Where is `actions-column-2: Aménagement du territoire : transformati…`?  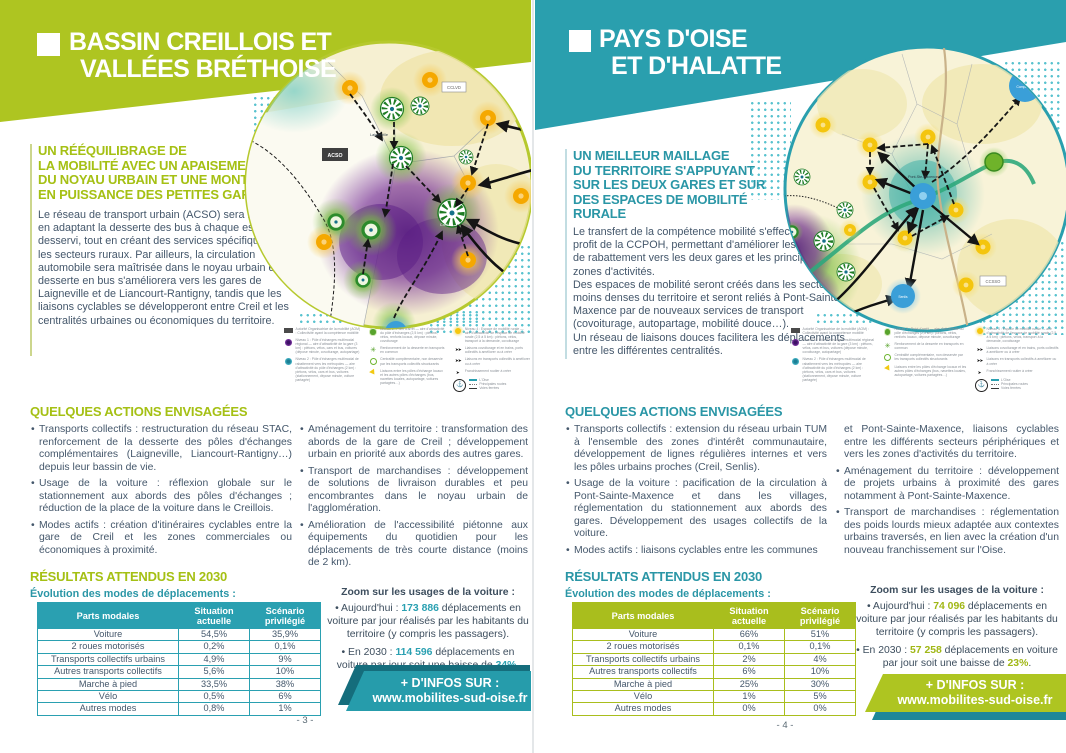 actions-column-2: Aménagement du territoire : transformati… is located at coordinates (413, 499).